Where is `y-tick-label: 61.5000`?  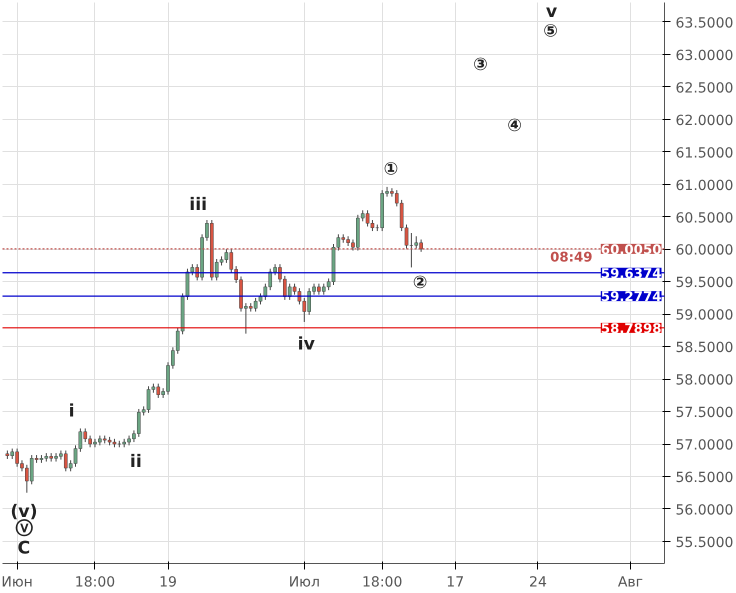
y-tick-label: 61.5000 is located at coordinates (705, 153).